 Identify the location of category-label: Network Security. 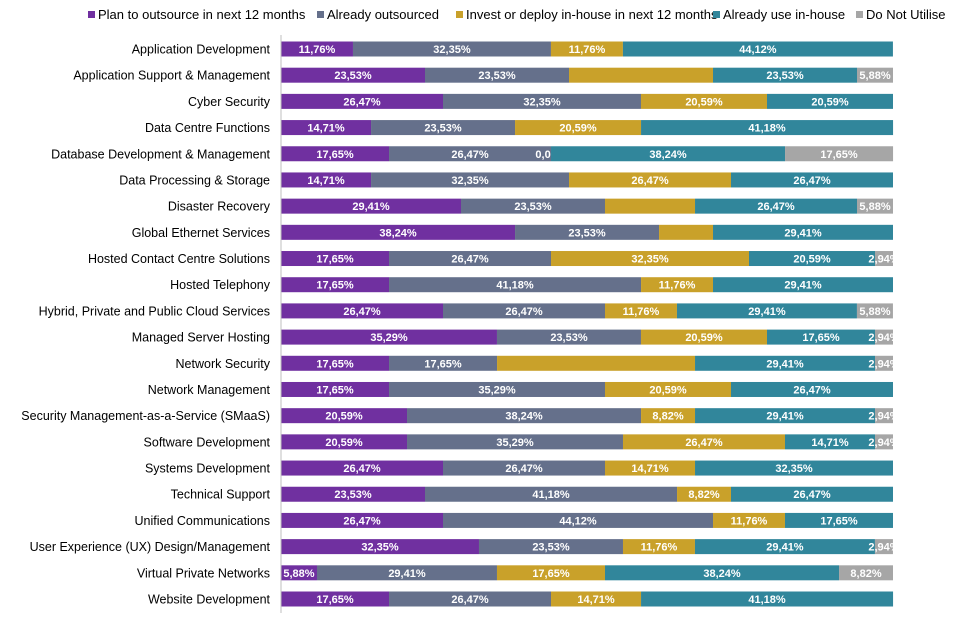
(223, 364).